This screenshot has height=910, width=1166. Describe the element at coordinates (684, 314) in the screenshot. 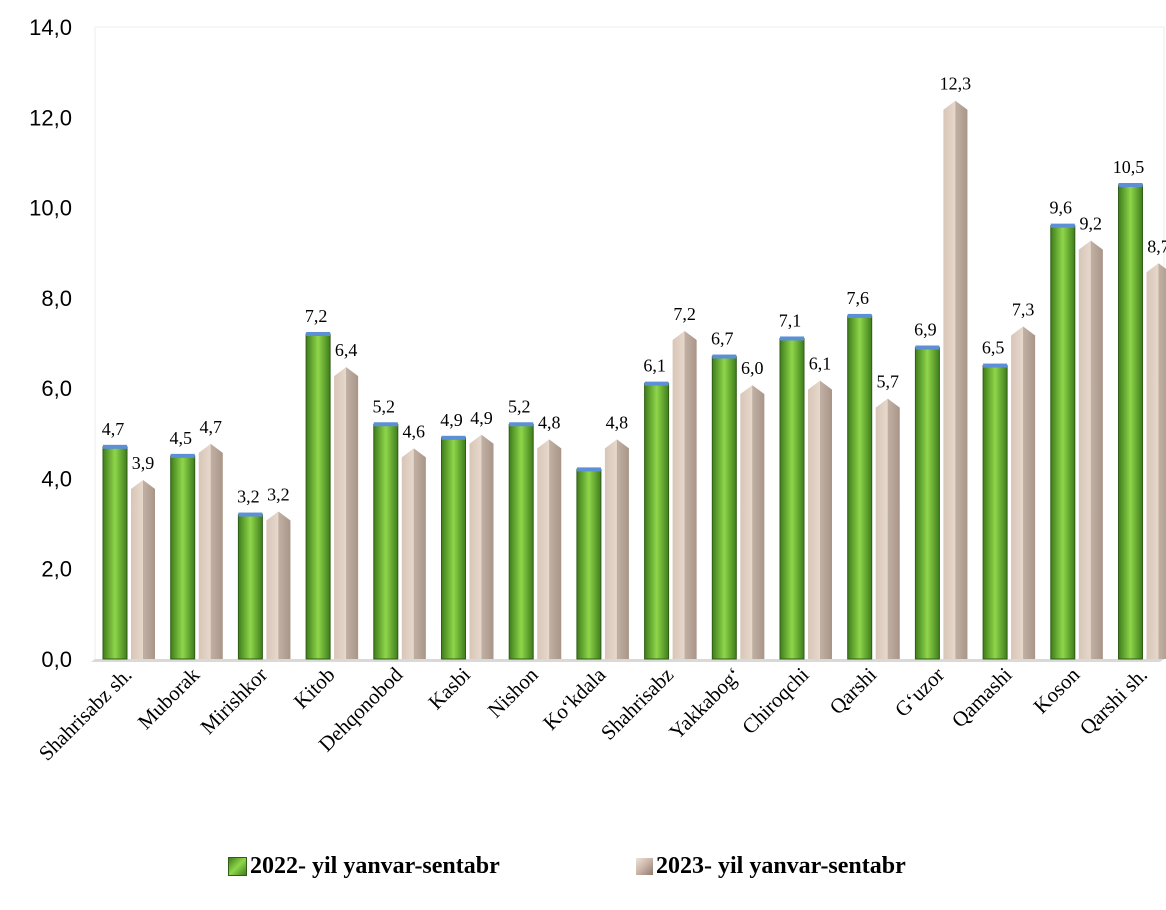

I see `data-label-2023: 7,2` at that location.